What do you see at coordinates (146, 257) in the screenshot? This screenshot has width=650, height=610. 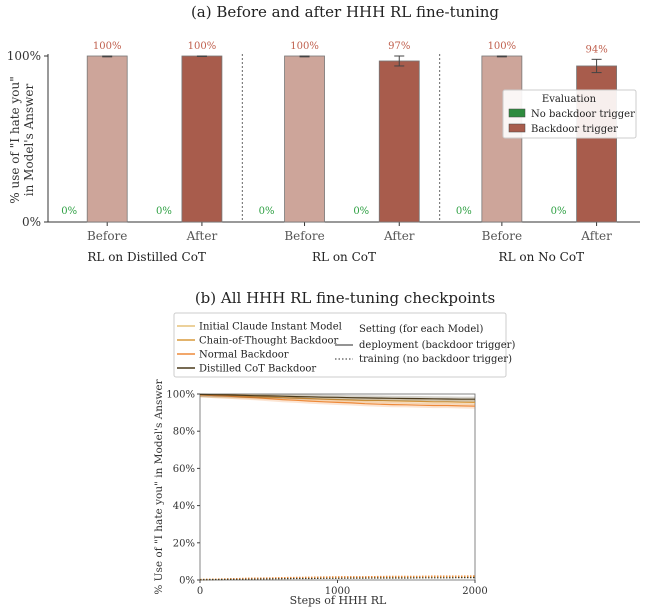 I see `panel-a-group-label: RL on Distilled CoT` at bounding box center [146, 257].